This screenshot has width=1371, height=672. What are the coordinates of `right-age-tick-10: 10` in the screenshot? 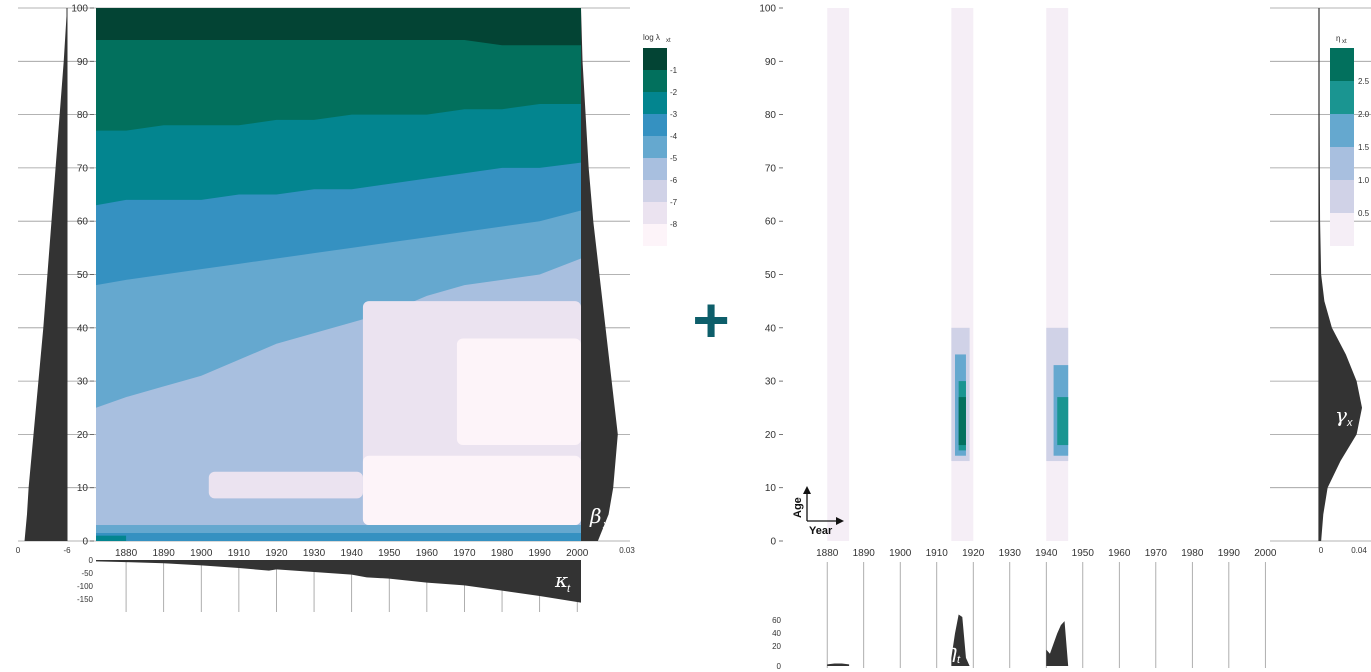 It's located at (771, 488).